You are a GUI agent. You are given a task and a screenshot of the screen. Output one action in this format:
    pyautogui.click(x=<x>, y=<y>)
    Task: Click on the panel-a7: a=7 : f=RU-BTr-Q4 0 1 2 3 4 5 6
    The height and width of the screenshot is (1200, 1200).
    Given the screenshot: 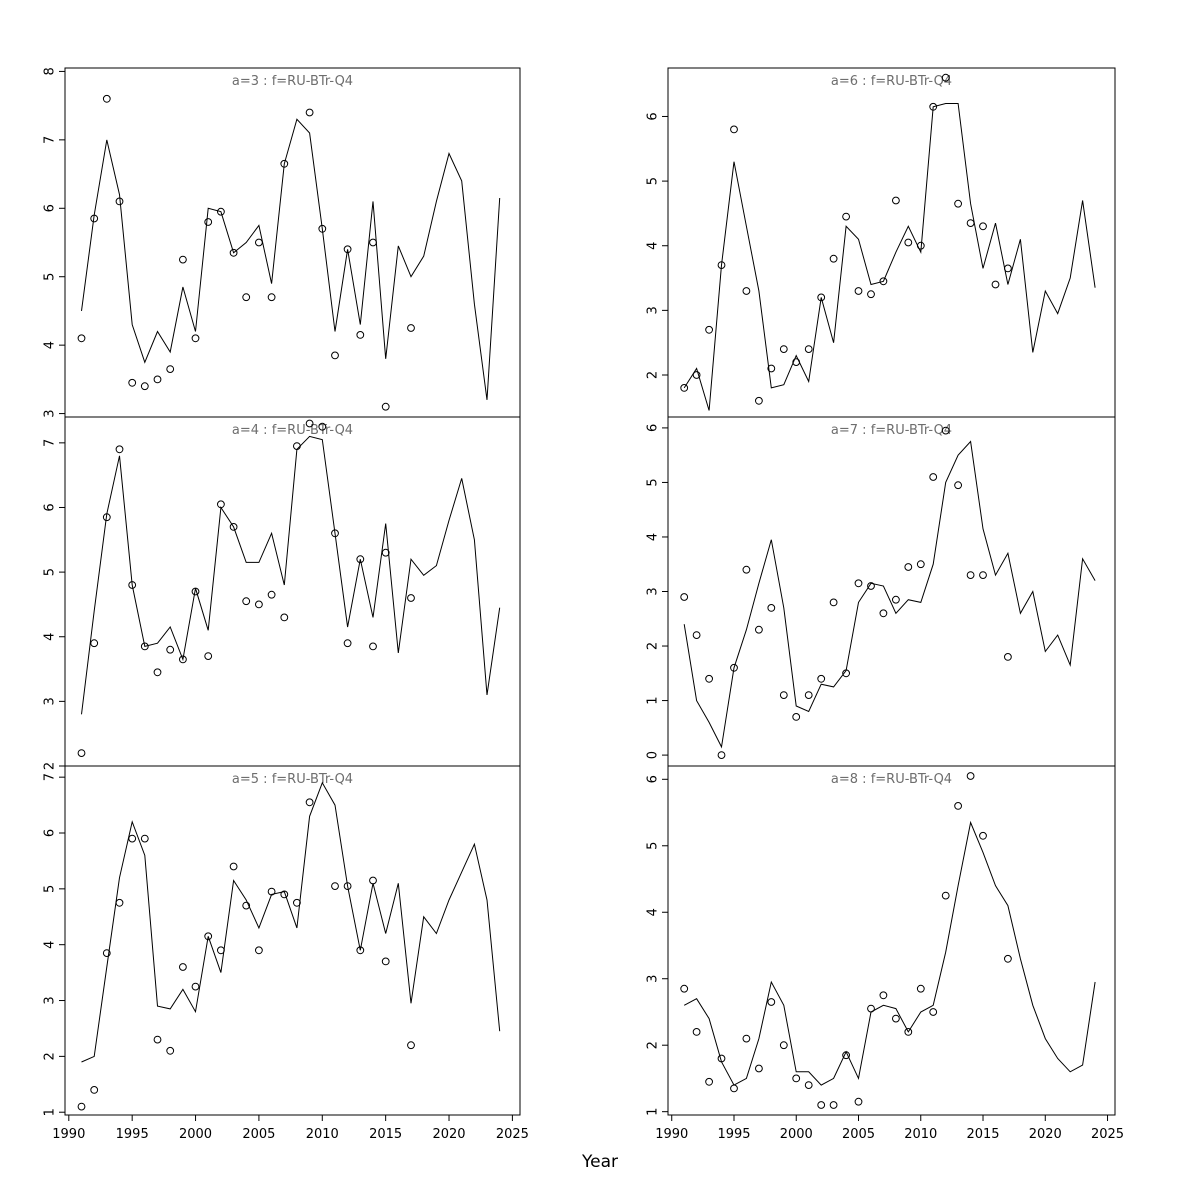 What is the action you would take?
    pyautogui.click(x=881, y=591)
    